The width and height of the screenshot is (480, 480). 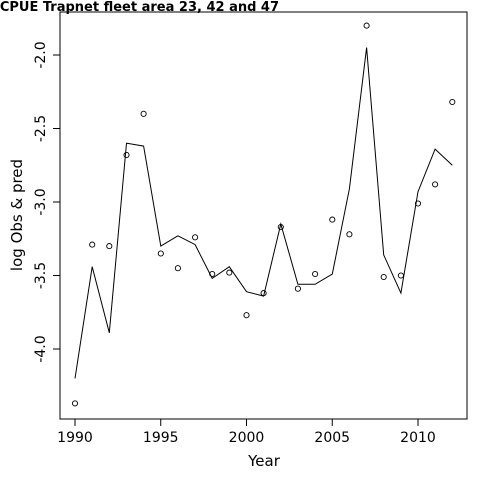 I want to click on x-tick-label: 1995, so click(x=161, y=438).